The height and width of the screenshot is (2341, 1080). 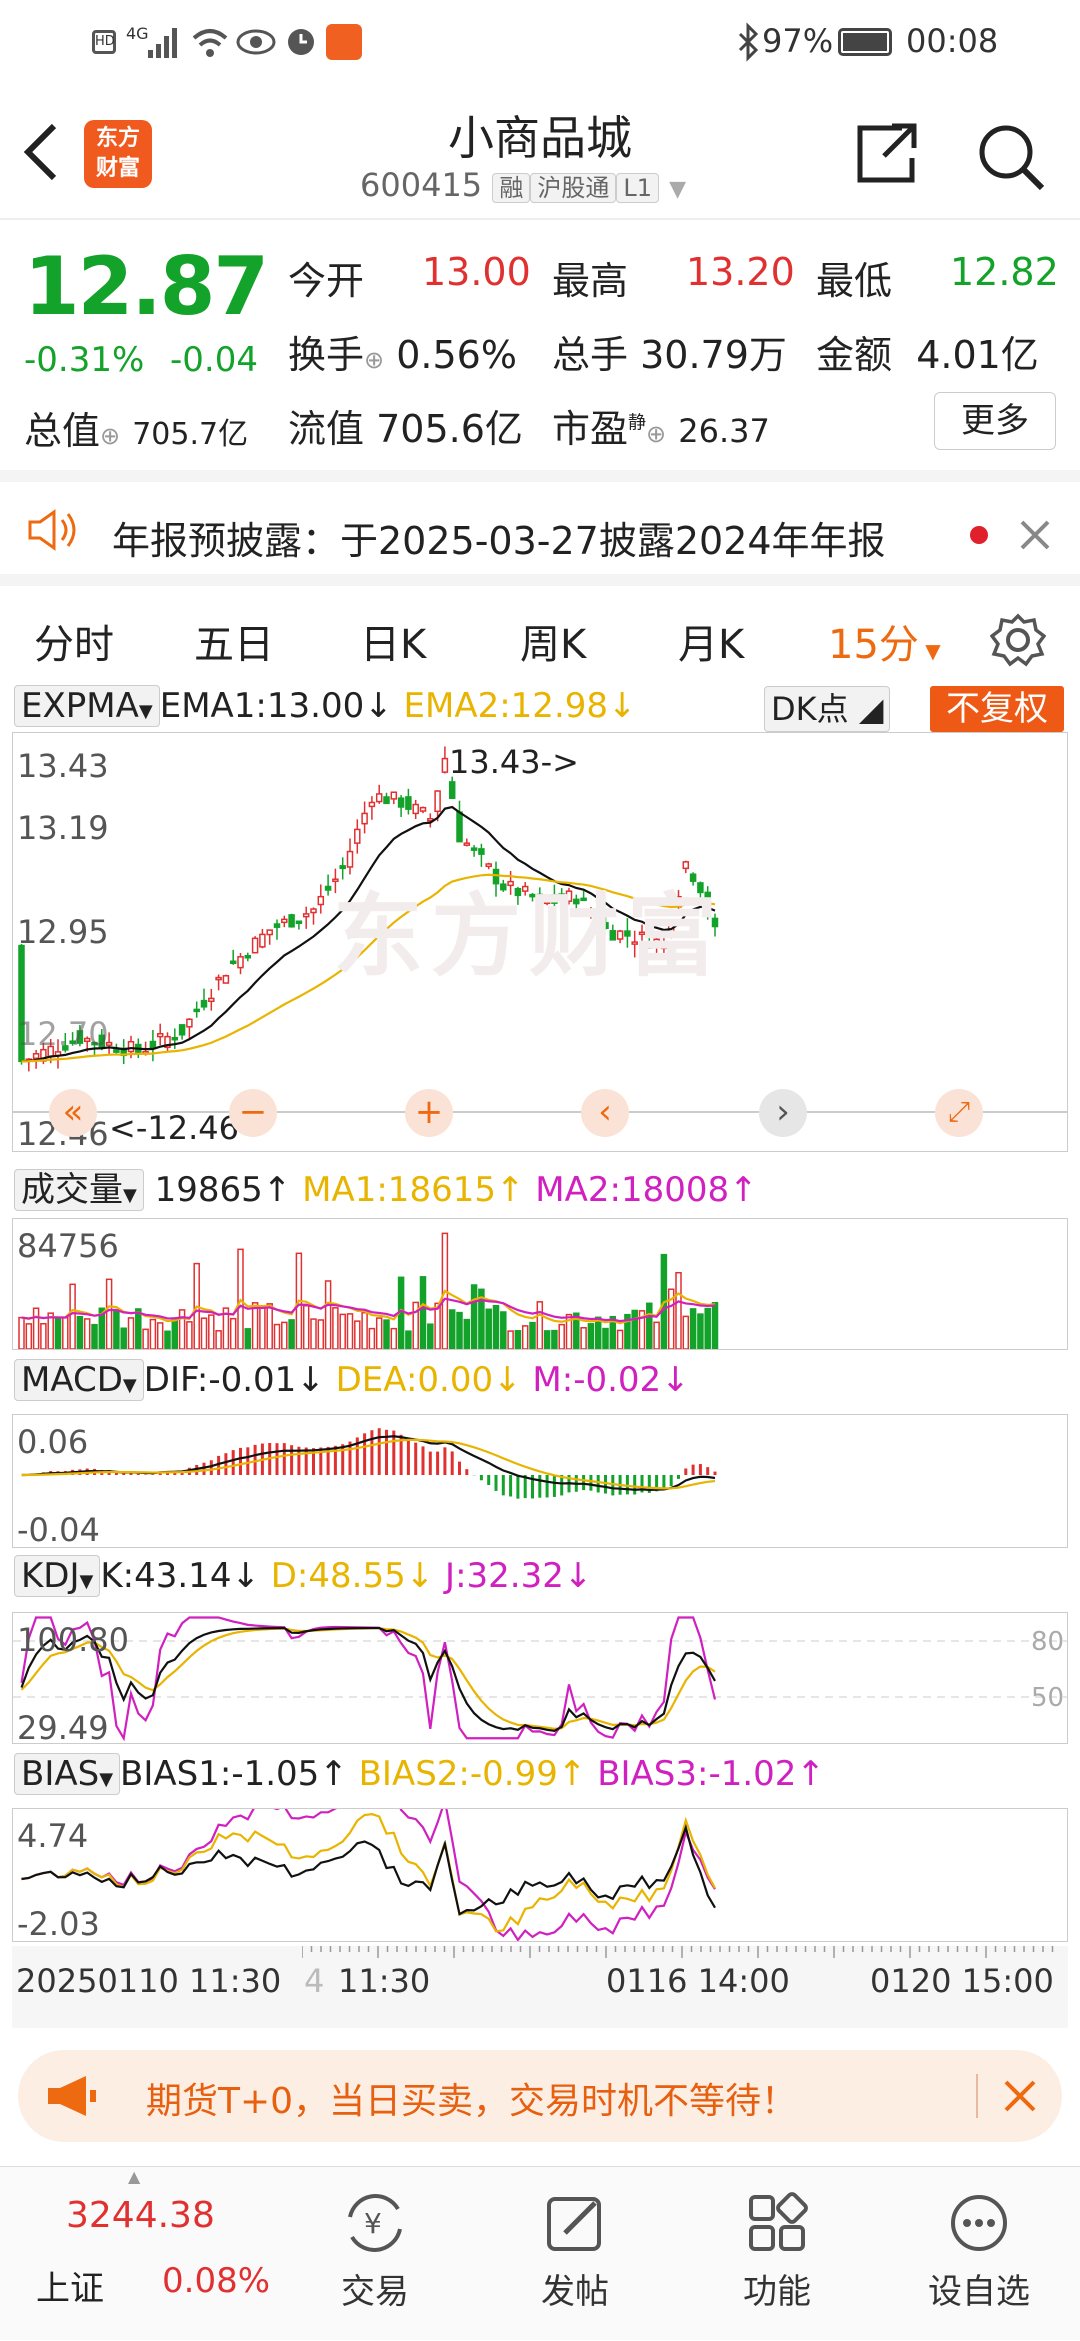 I want to click on unread-dot, so click(x=979, y=535).